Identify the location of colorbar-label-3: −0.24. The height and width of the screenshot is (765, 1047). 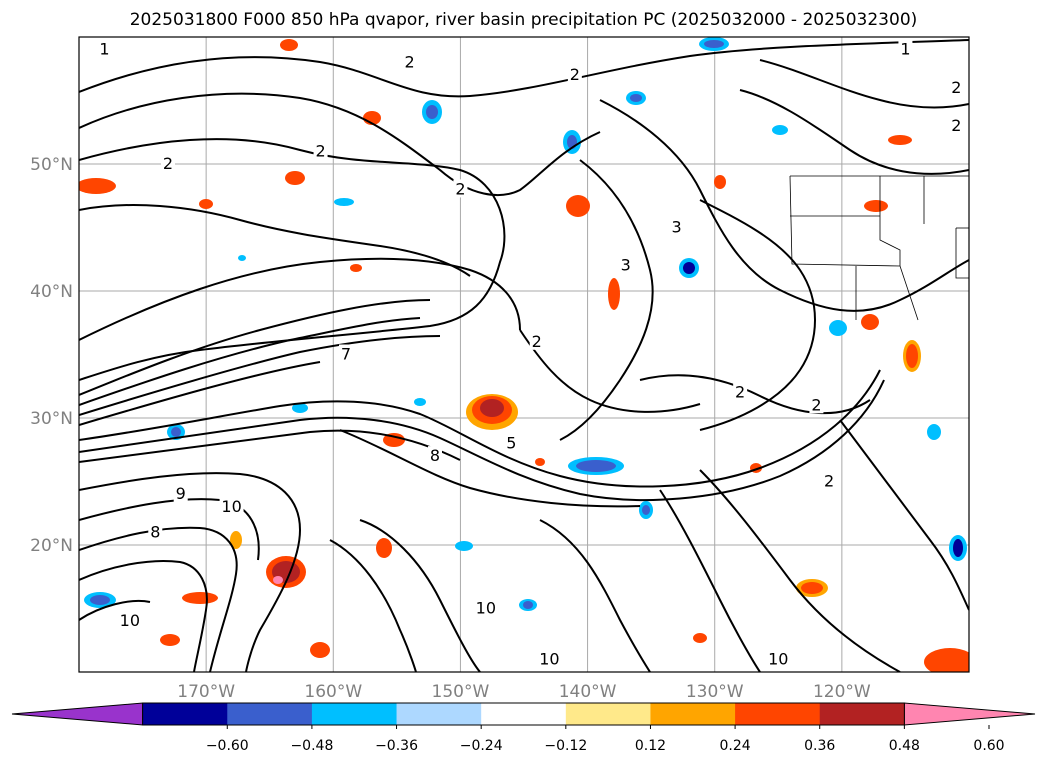
(481, 746).